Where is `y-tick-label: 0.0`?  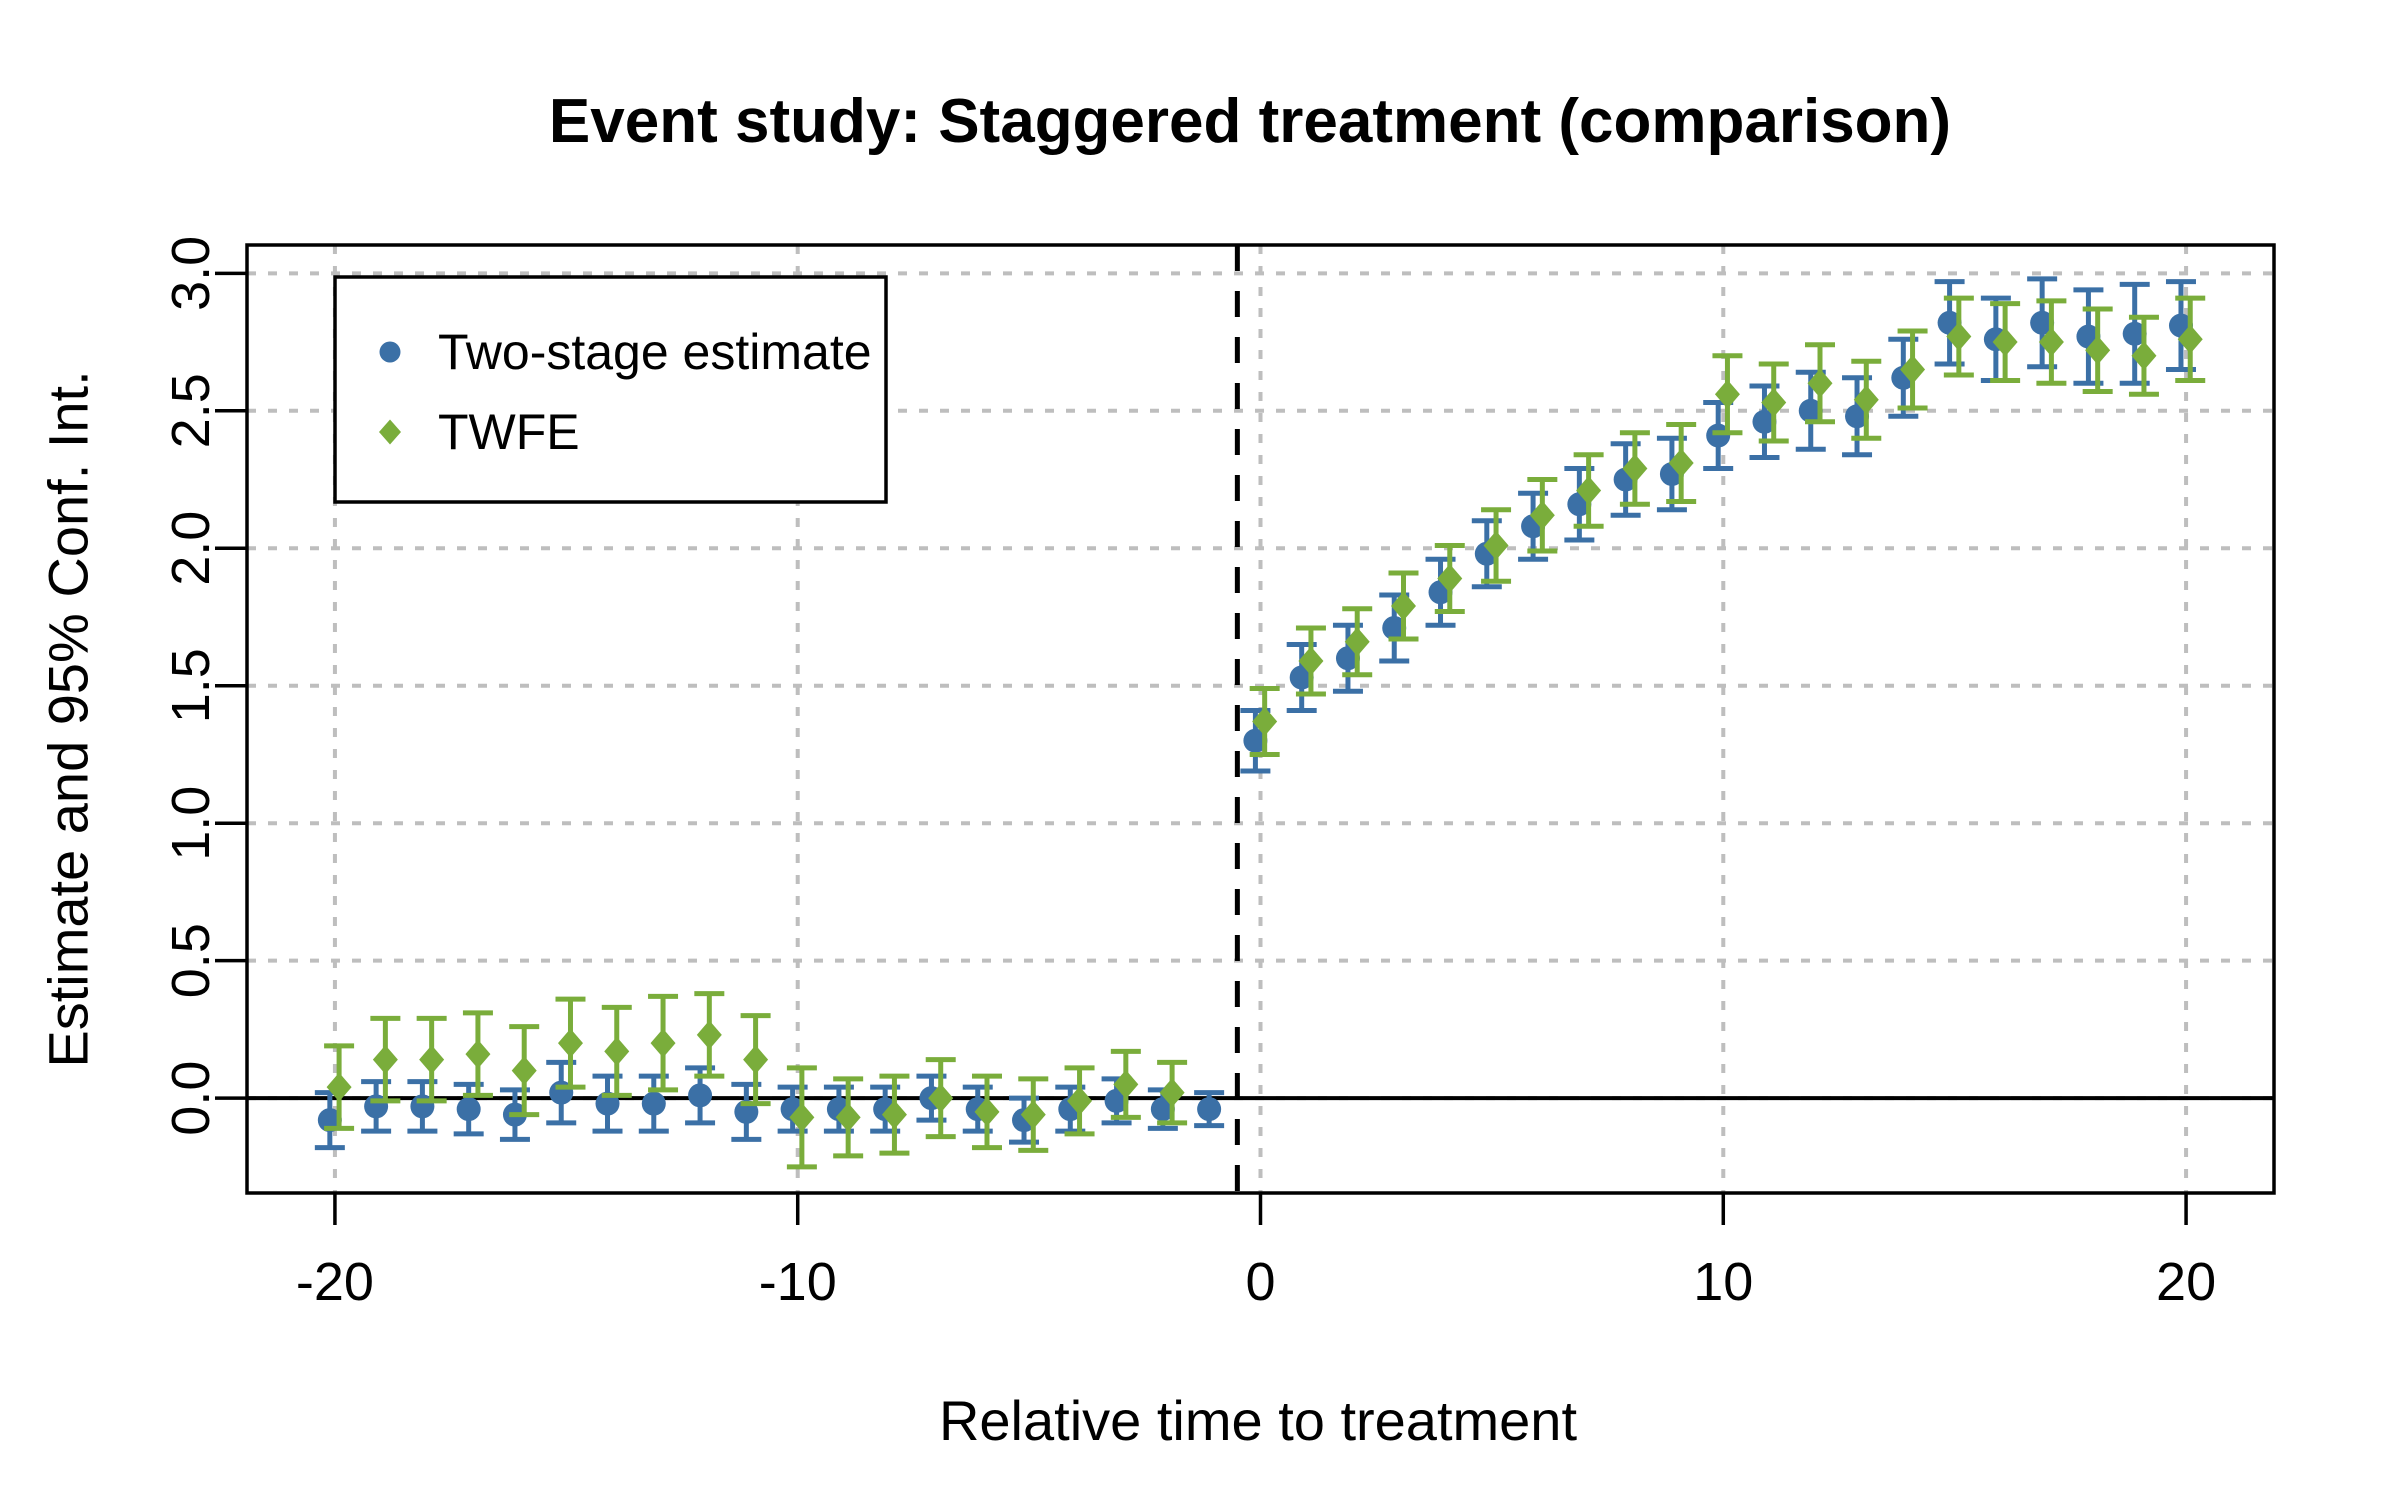 y-tick-label: 0.0 is located at coordinates (191, 1098).